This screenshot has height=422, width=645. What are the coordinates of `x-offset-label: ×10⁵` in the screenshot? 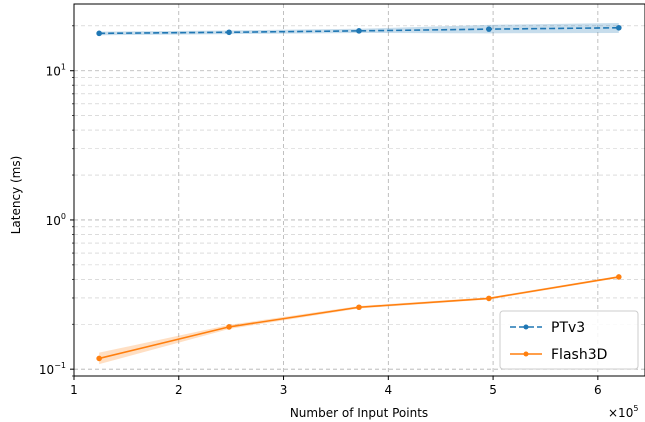 It's located at (623, 412).